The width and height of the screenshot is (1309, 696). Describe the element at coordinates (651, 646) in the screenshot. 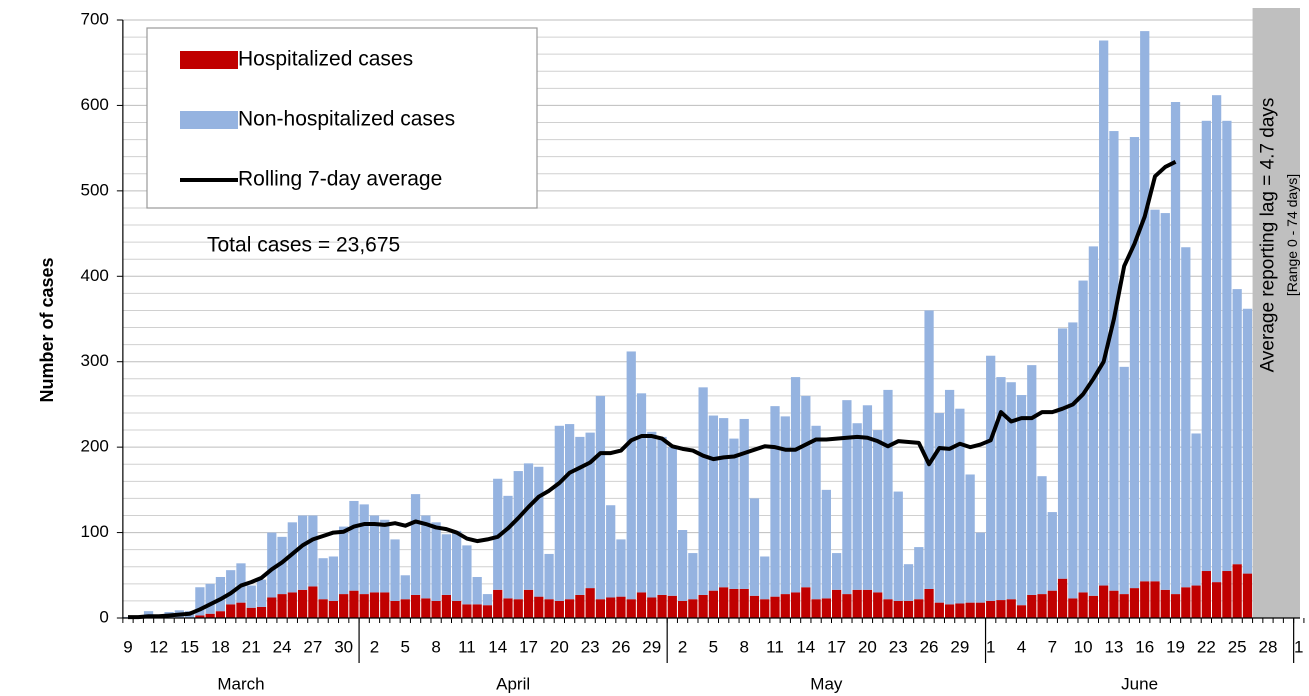

I see `x-tick-label: 29` at that location.